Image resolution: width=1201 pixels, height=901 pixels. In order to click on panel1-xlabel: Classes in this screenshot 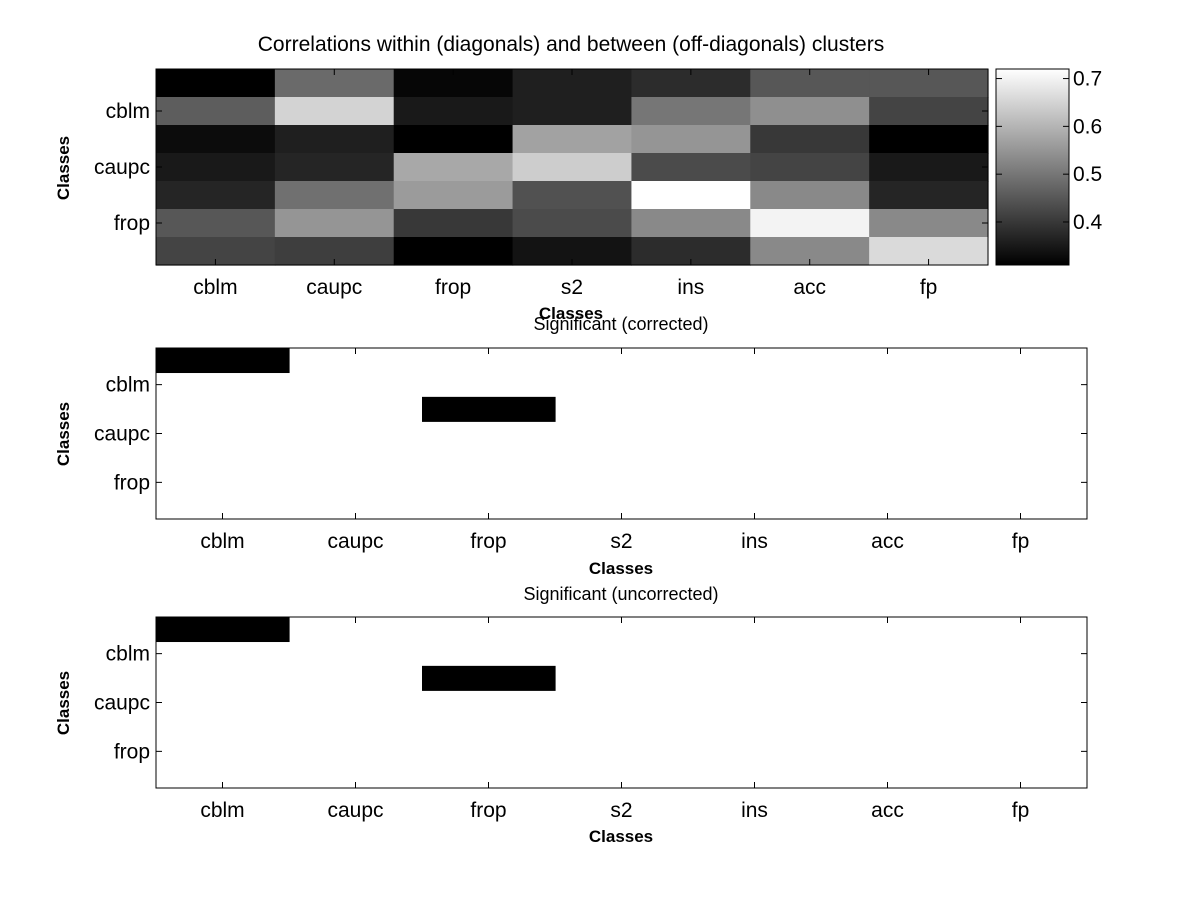, I will do `click(571, 313)`.